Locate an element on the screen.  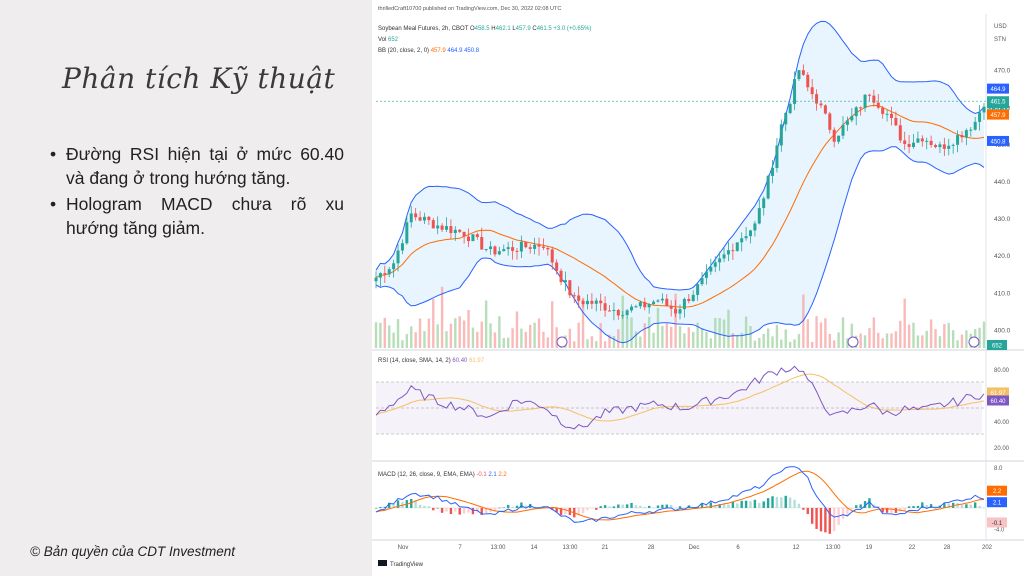
time-tick-label: 19 is located at coordinates (869, 548).